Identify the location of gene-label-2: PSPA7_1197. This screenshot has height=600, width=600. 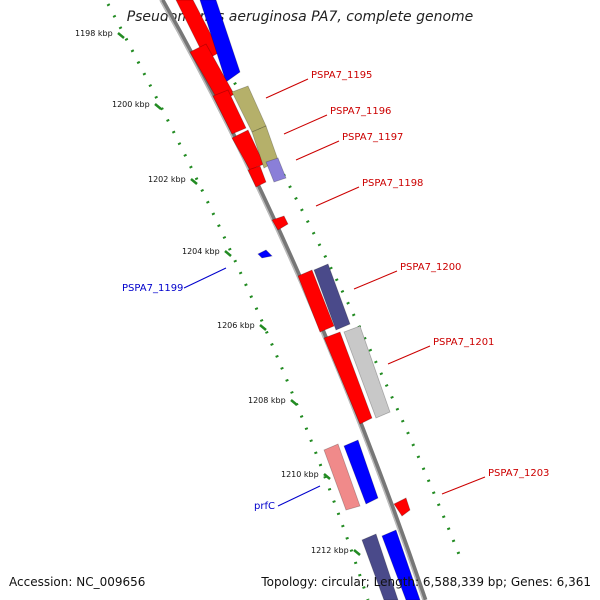
(372, 137).